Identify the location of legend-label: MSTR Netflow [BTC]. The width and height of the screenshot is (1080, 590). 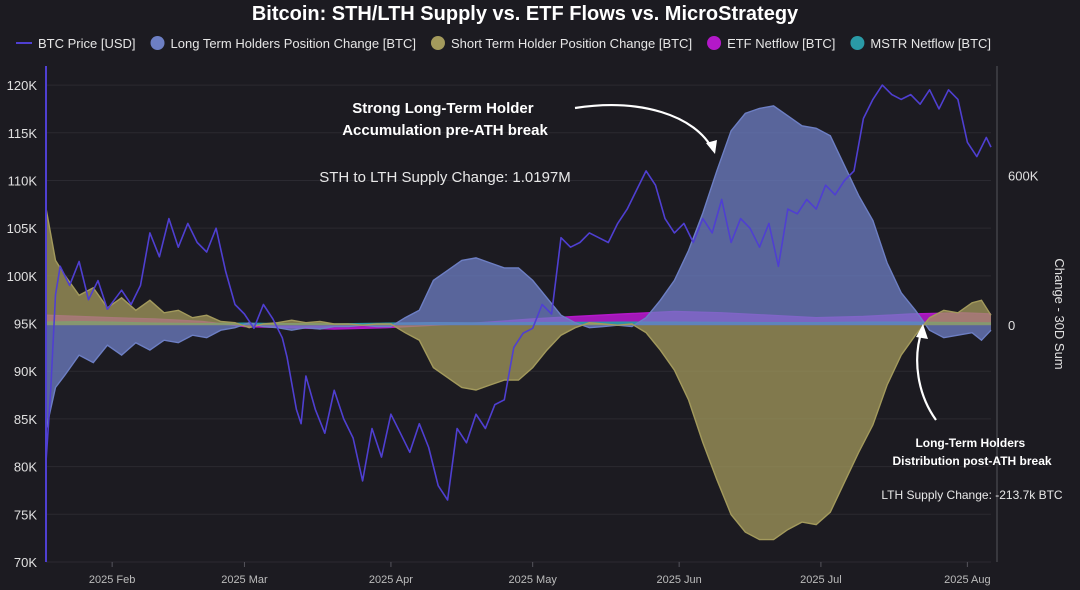
(930, 43).